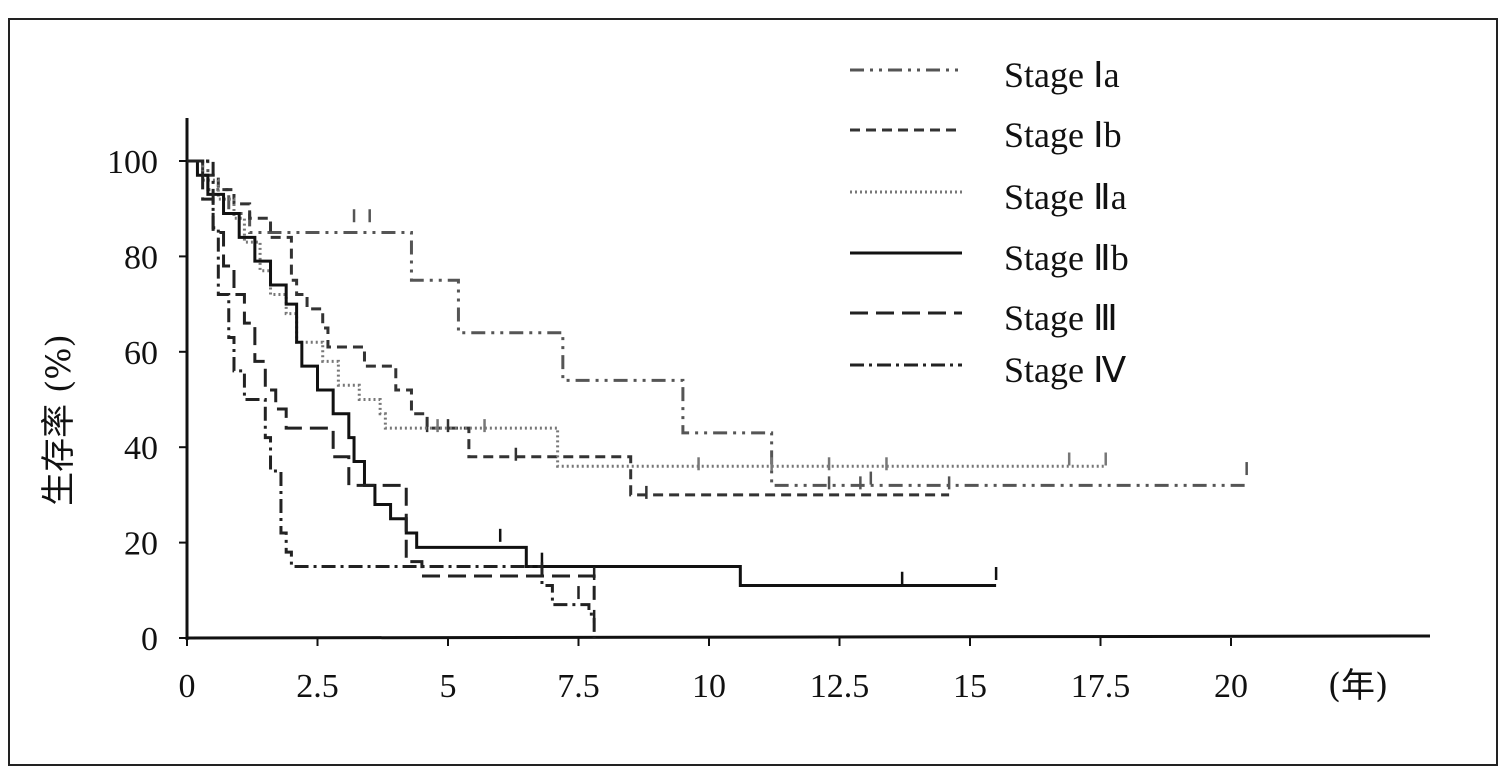  Describe the element at coordinates (1065, 197) in the screenshot. I see `legend-label: Stage Ⅱa` at that location.